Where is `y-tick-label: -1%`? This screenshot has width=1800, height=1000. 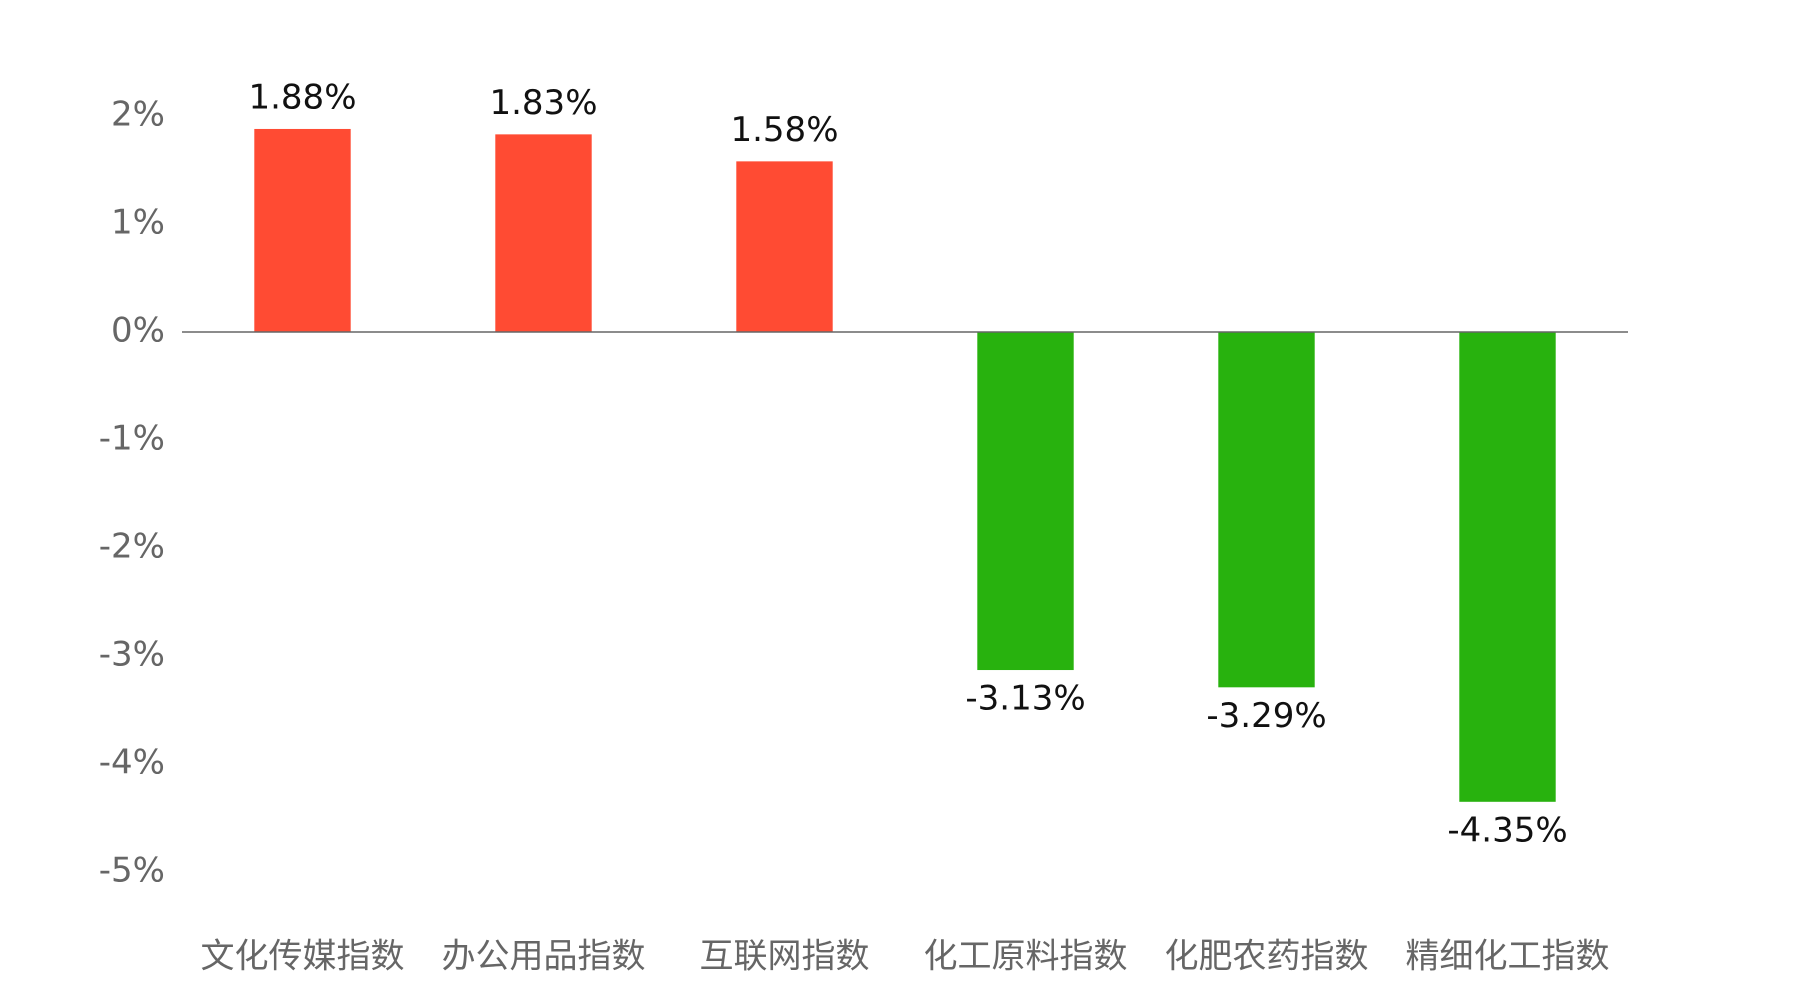 y-tick-label: -1% is located at coordinates (132, 439).